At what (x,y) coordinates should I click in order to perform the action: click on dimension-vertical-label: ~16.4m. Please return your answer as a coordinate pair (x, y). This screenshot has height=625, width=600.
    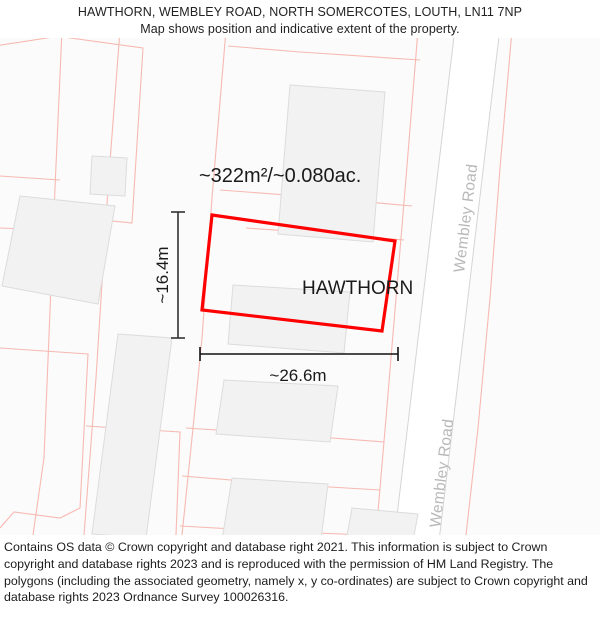
    Looking at the image, I should click on (162, 274).